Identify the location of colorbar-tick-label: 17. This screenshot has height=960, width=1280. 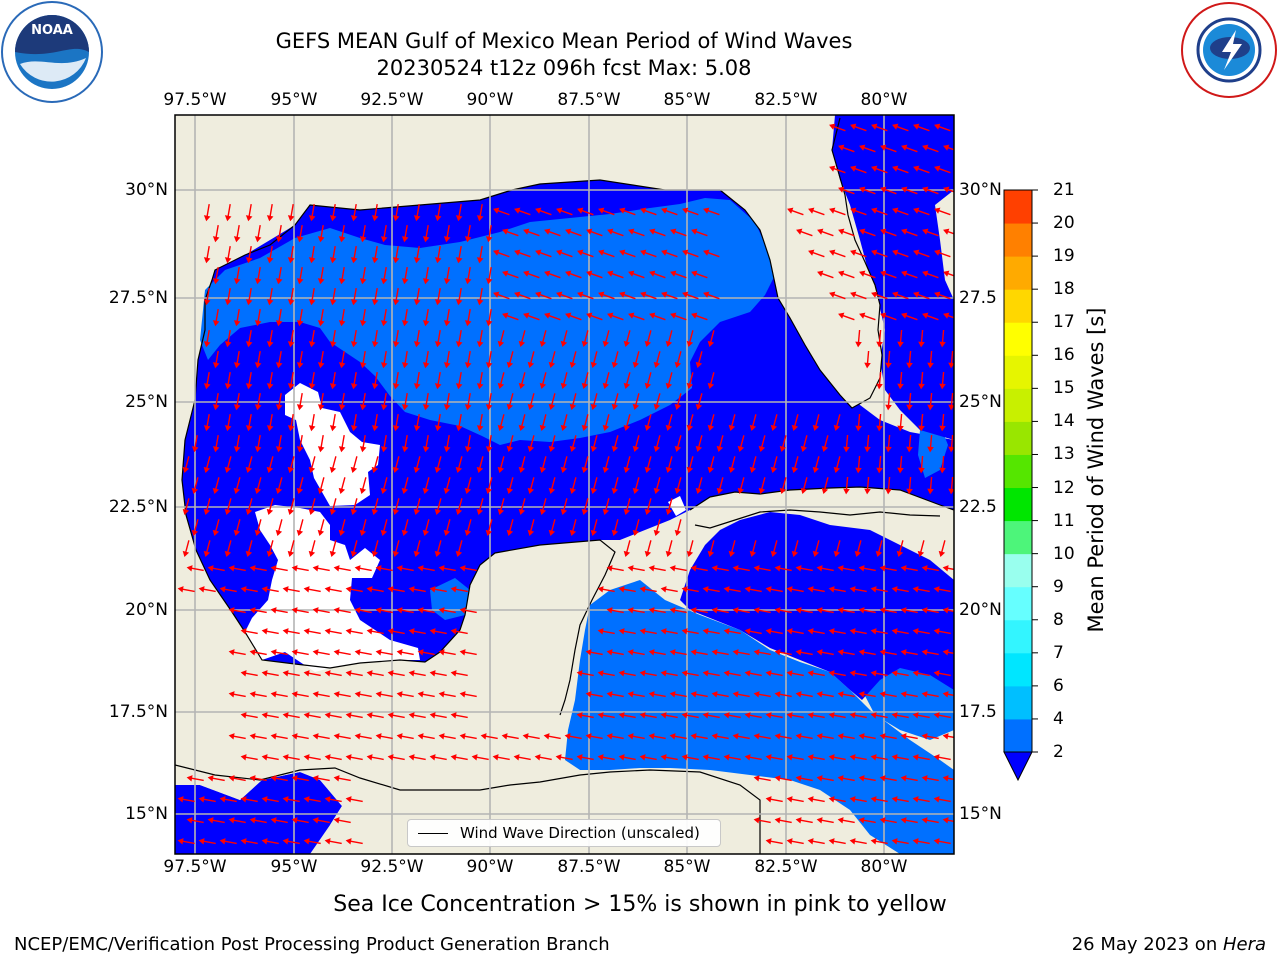
(1064, 322).